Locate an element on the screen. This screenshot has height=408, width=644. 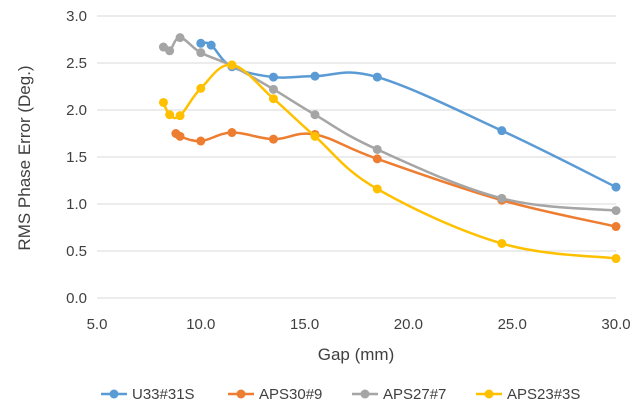
legend-item: APS27#7 is located at coordinates (399, 394).